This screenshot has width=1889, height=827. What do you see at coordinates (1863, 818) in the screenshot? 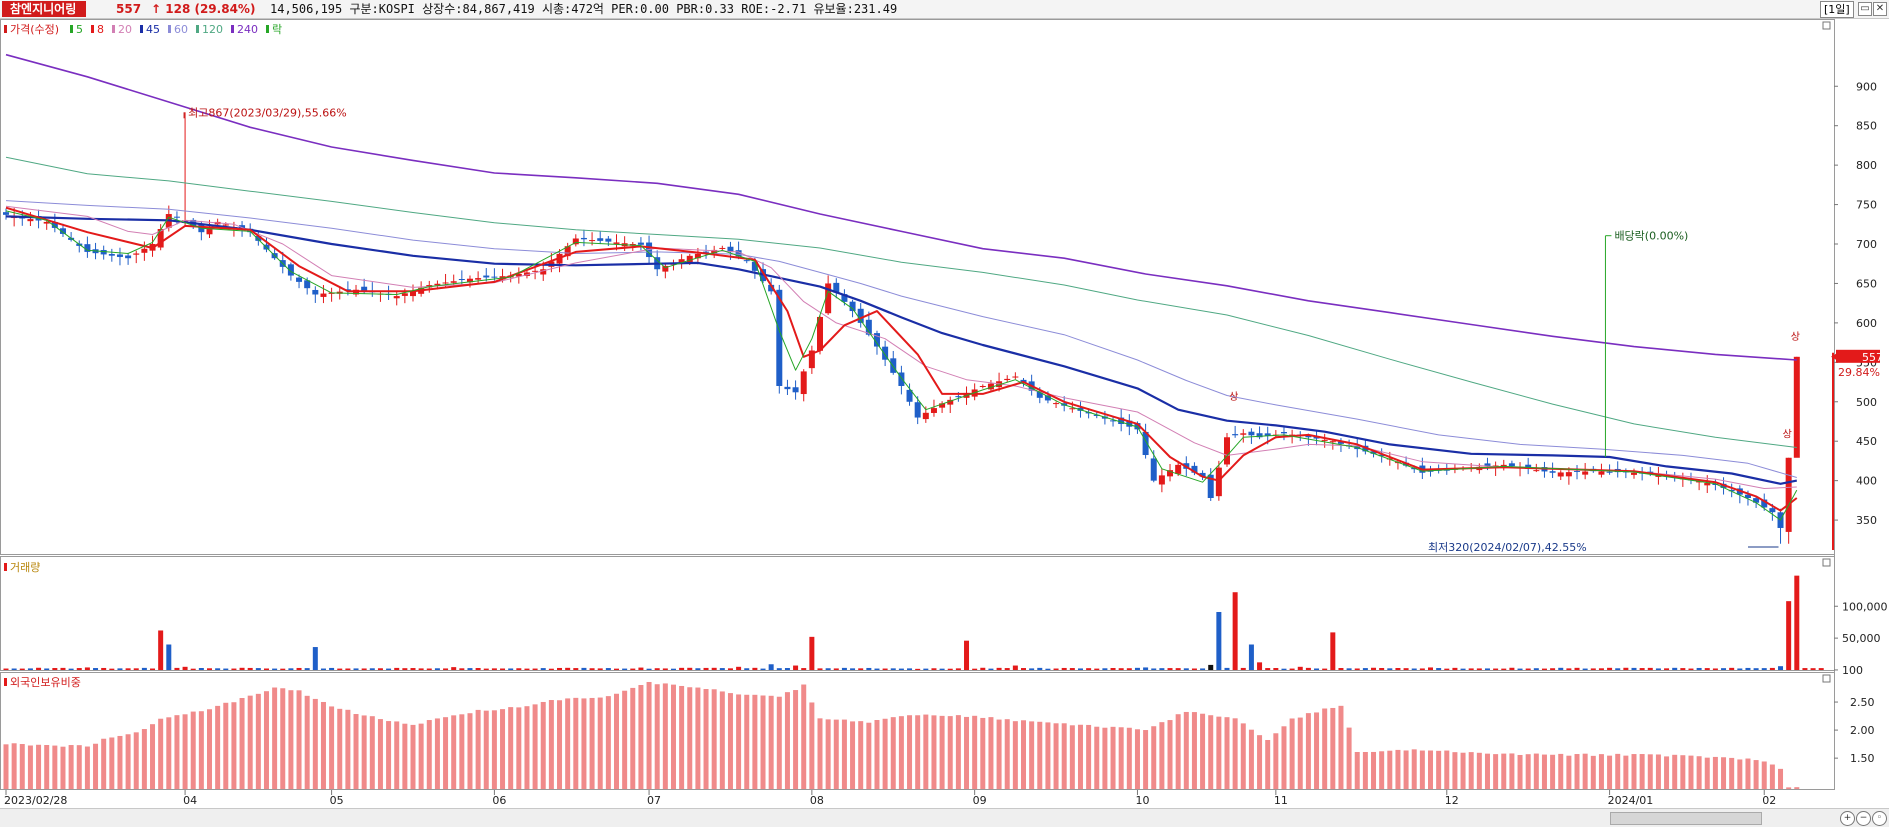
I see `zoom-out-icon: −` at bounding box center [1863, 818].